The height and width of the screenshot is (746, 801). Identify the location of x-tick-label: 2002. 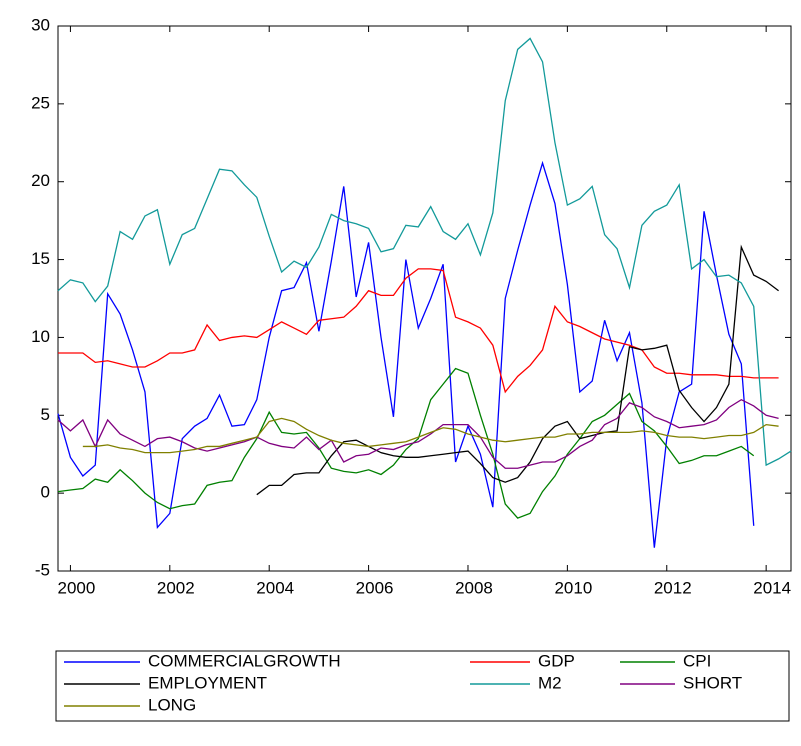
(176, 587).